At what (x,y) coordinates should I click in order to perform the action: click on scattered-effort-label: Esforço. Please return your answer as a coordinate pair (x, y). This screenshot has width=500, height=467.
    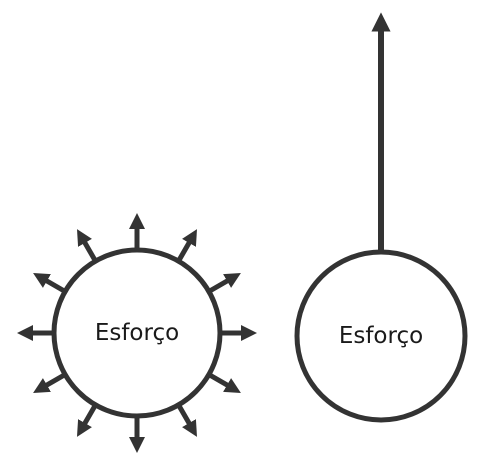
    Looking at the image, I should click on (137, 333).